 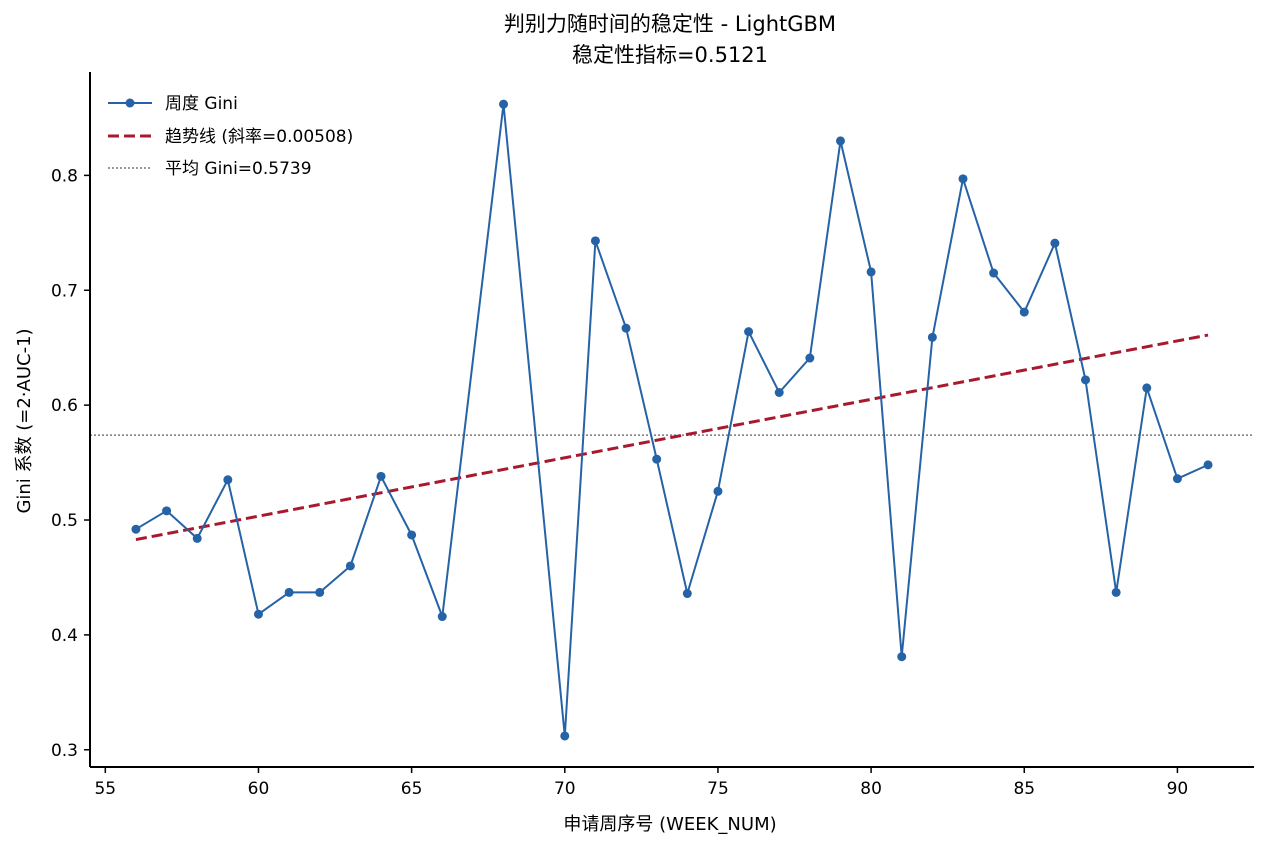 What do you see at coordinates (64, 636) in the screenshot?
I see `y-tick-label-0.4: 0.4` at bounding box center [64, 636].